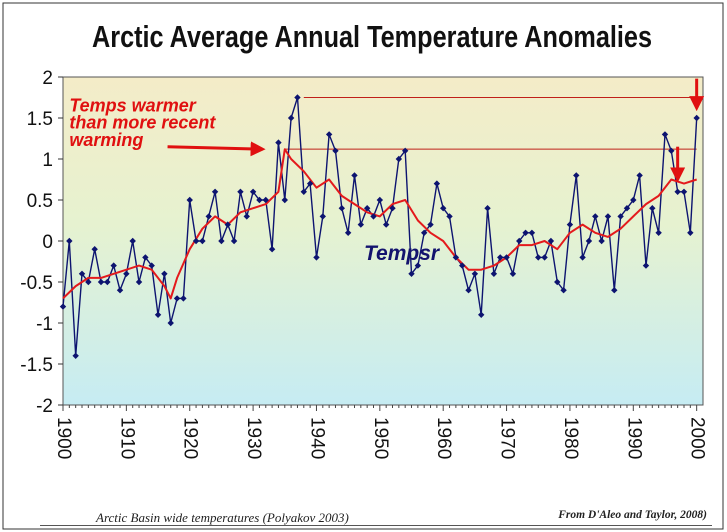  What do you see at coordinates (142, 123) in the screenshot?
I see `annotation-text: than more recent` at bounding box center [142, 123].